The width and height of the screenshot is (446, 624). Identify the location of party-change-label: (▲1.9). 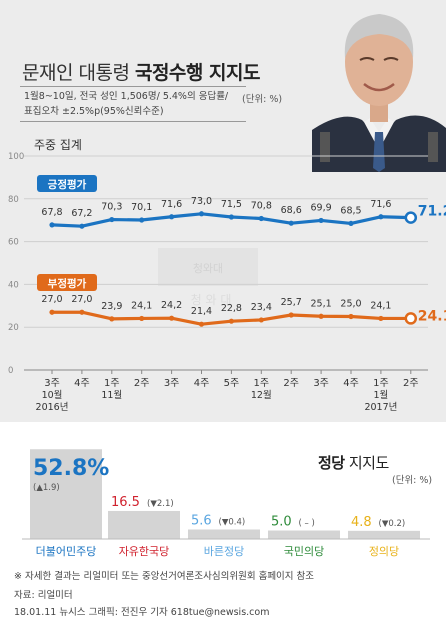
(46, 488).